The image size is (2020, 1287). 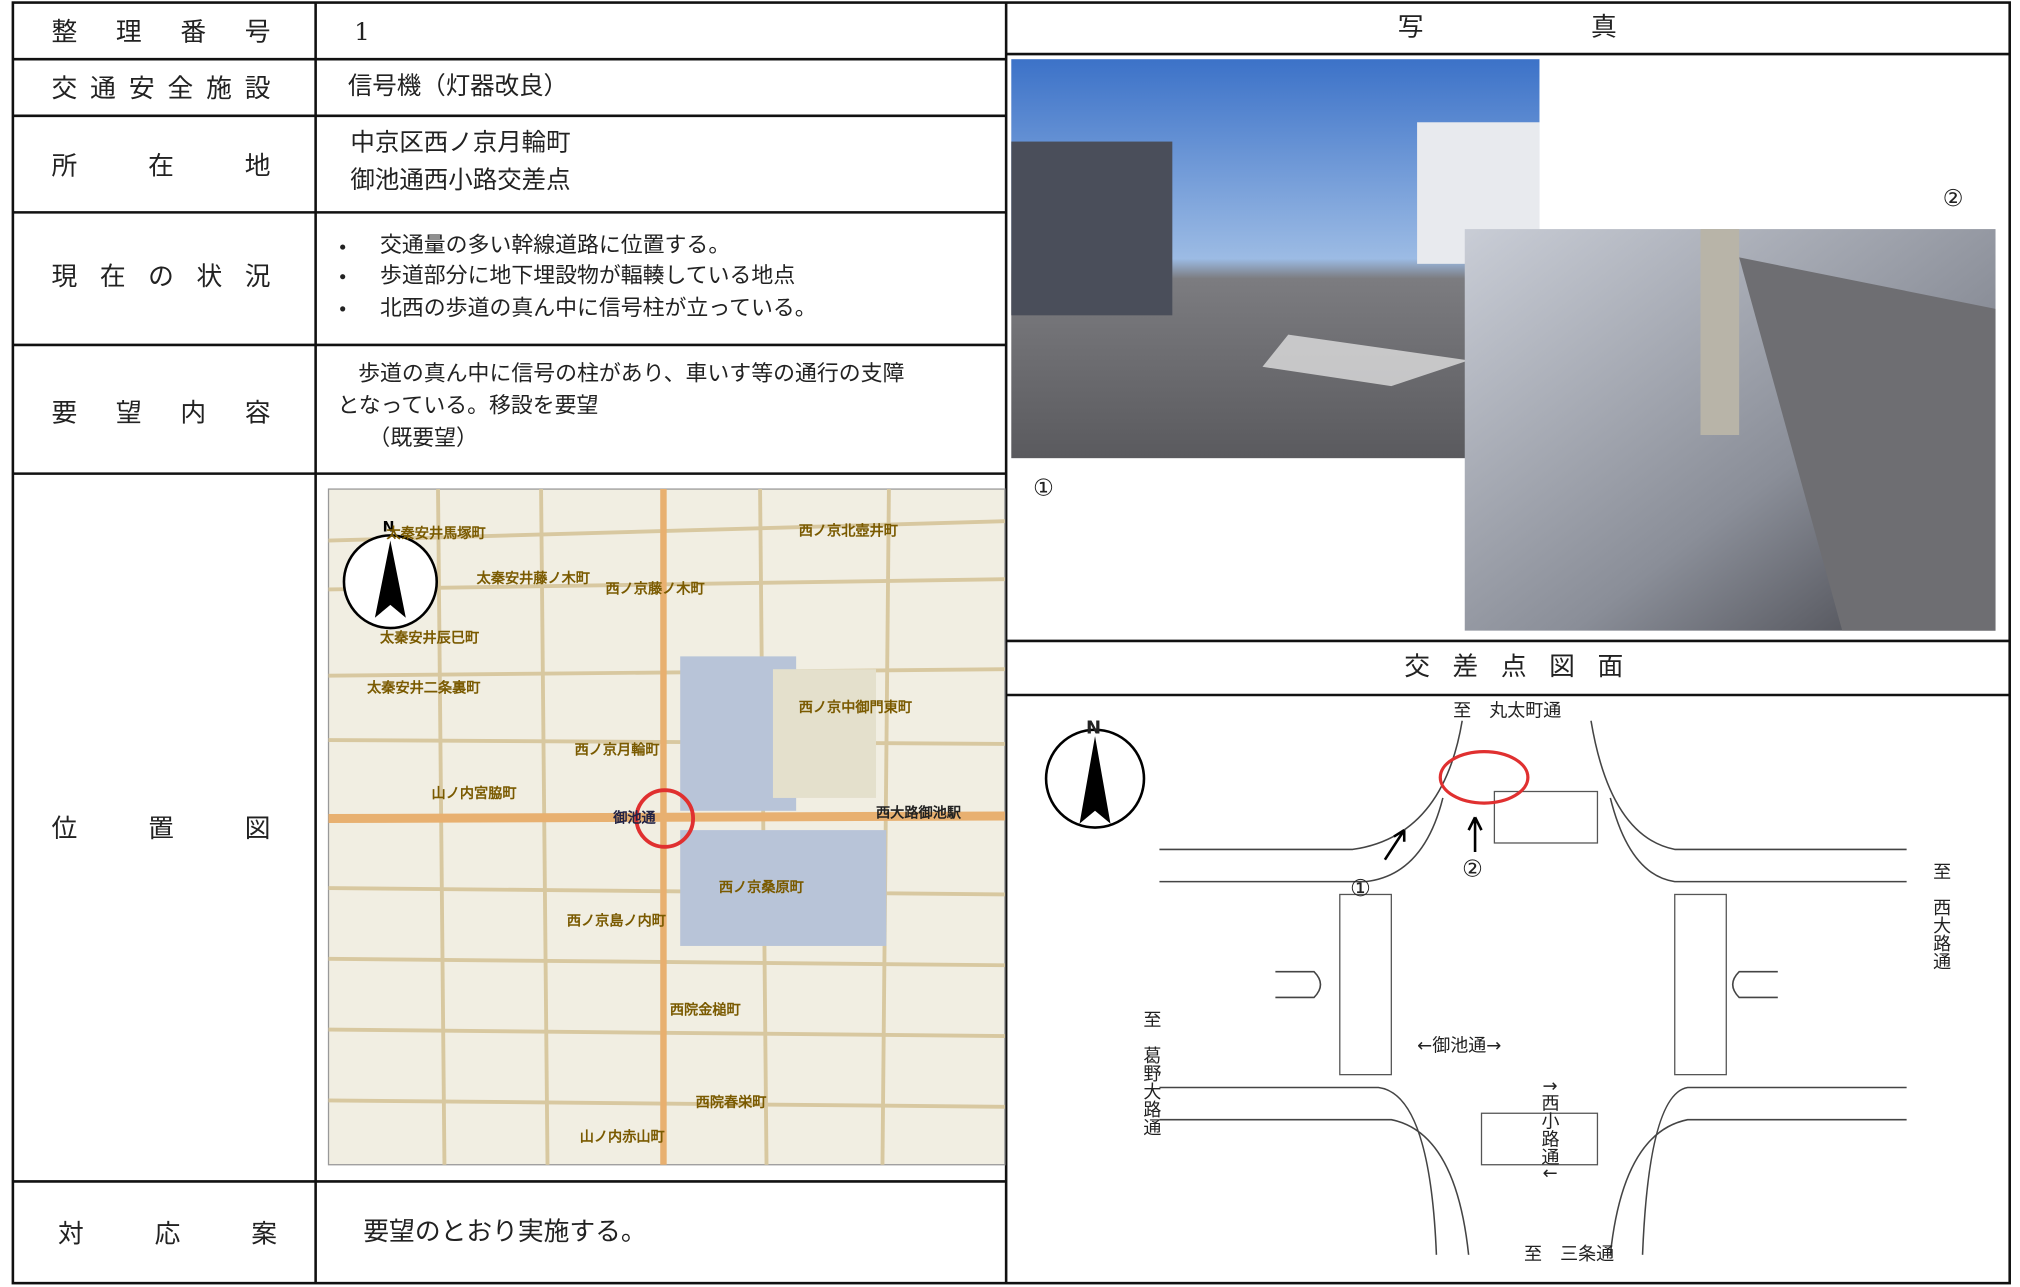 What do you see at coordinates (1548, 1130) in the screenshot?
I see `road-label: ↑西小路通↓` at bounding box center [1548, 1130].